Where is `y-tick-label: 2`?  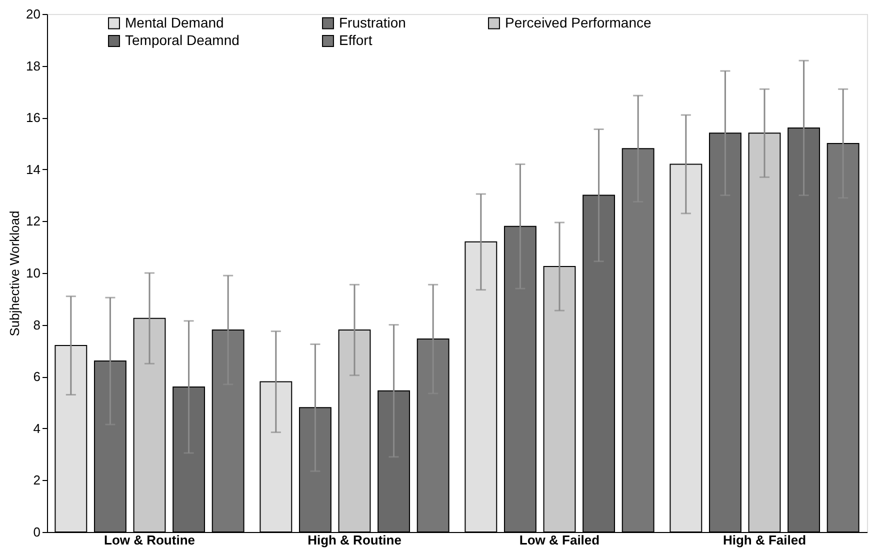
y-tick-label: 2 is located at coordinates (36, 480).